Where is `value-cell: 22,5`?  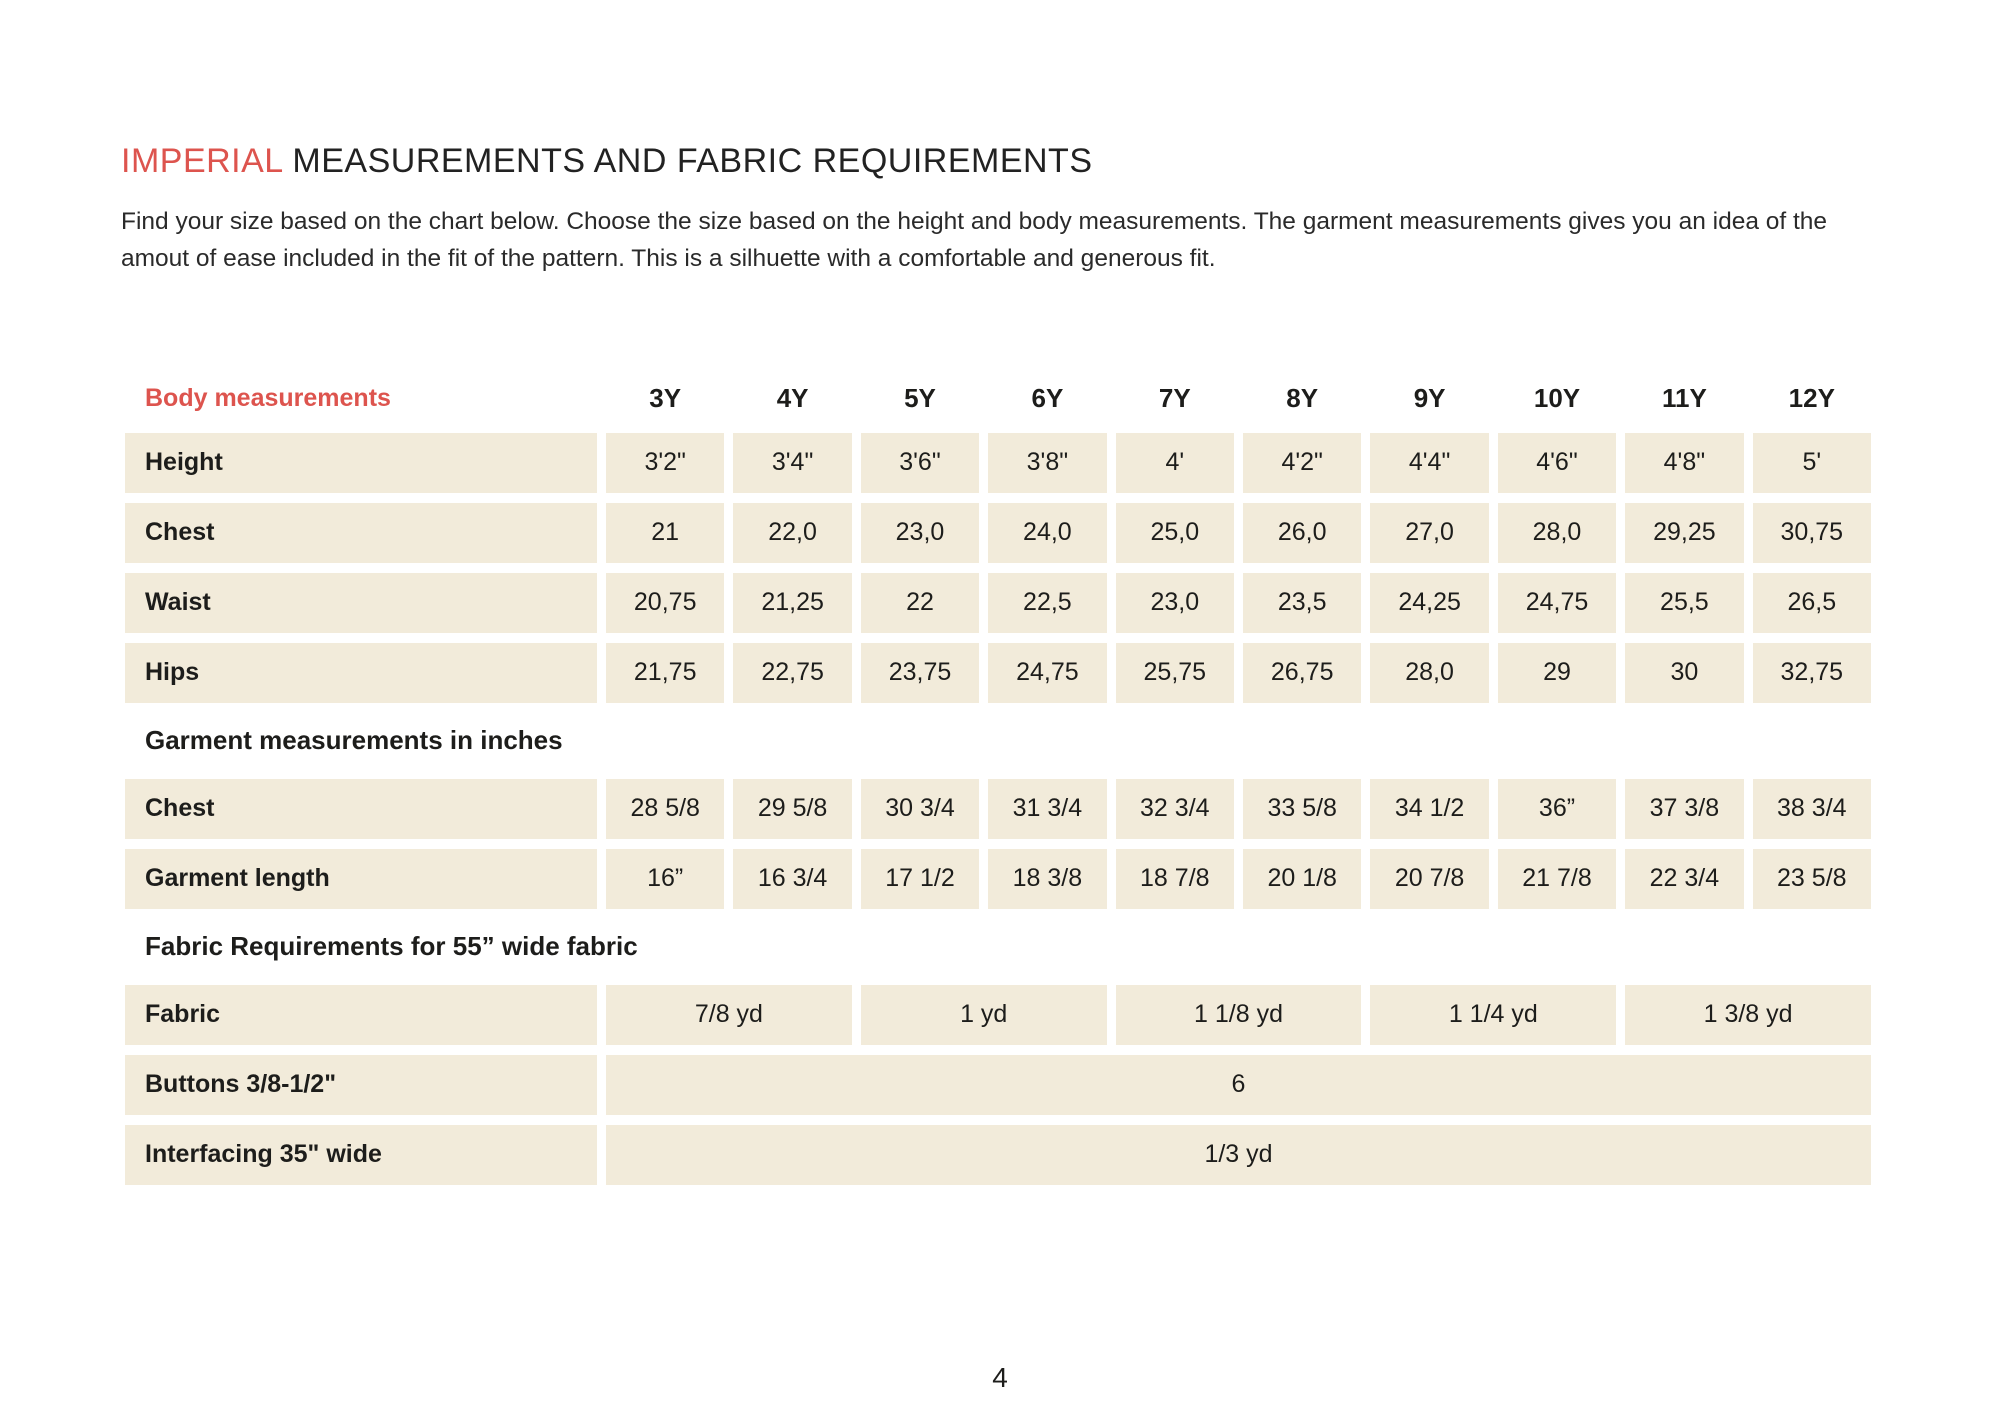
value-cell: 22,5 is located at coordinates (1047, 602).